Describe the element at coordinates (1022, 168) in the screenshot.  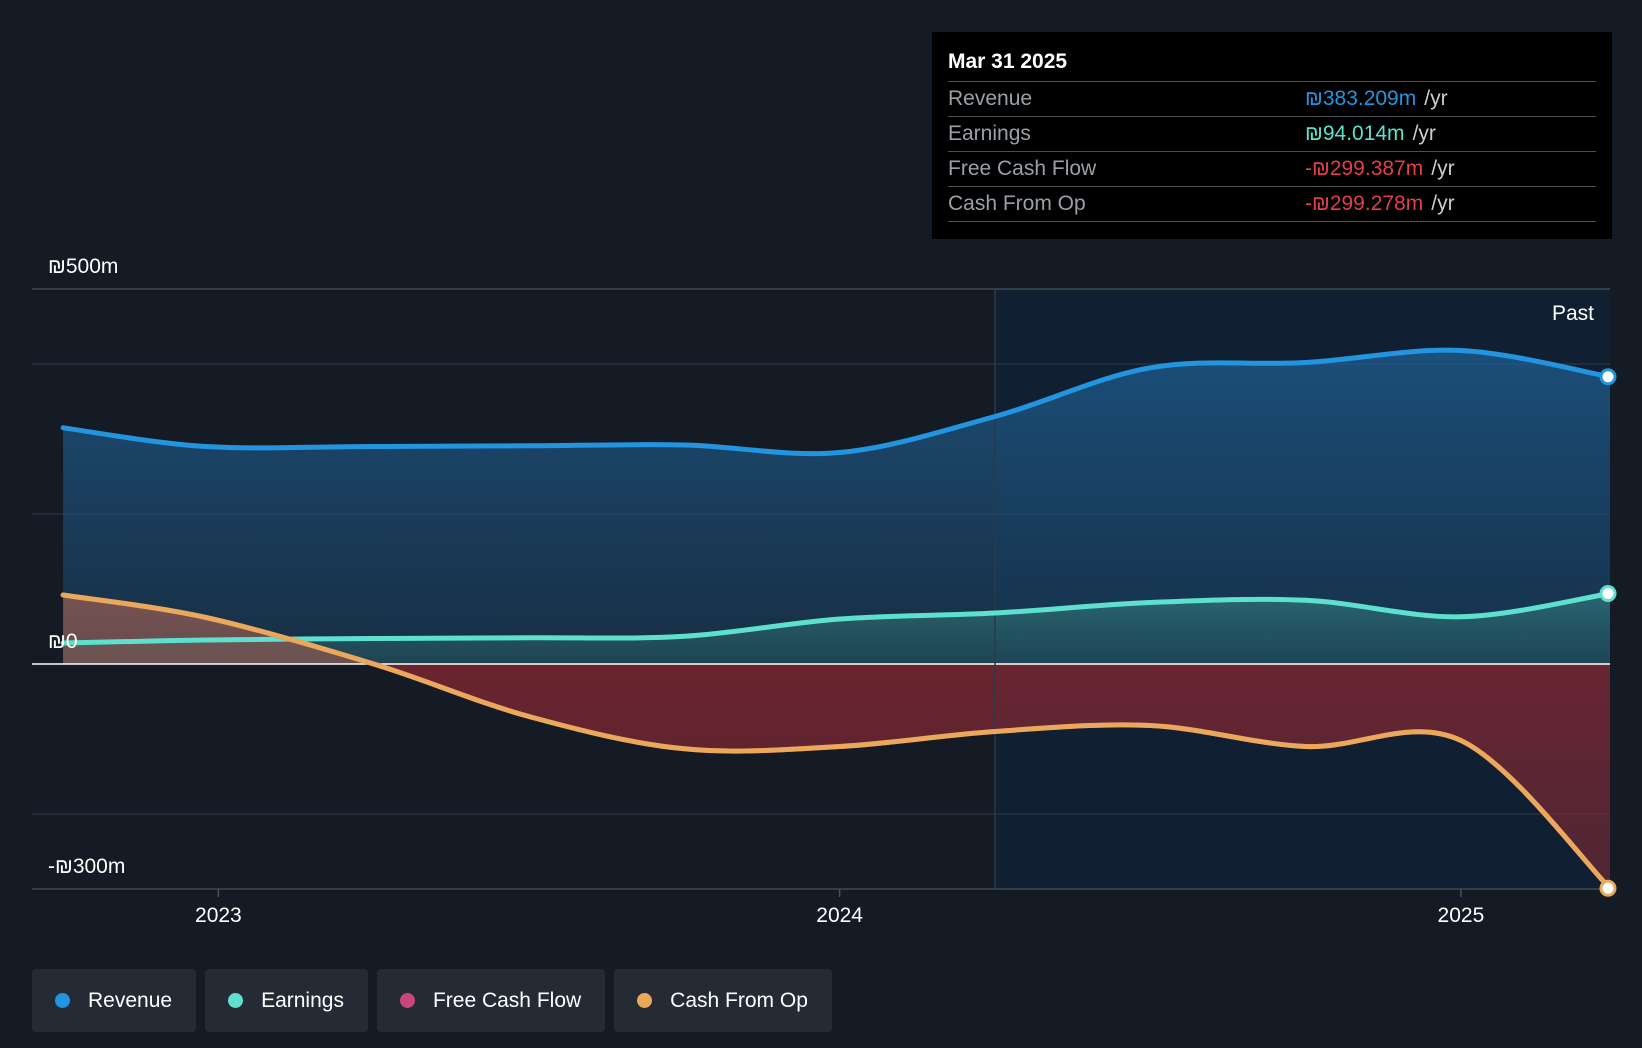
I see `tooltip-label: Free Cash Flow` at that location.